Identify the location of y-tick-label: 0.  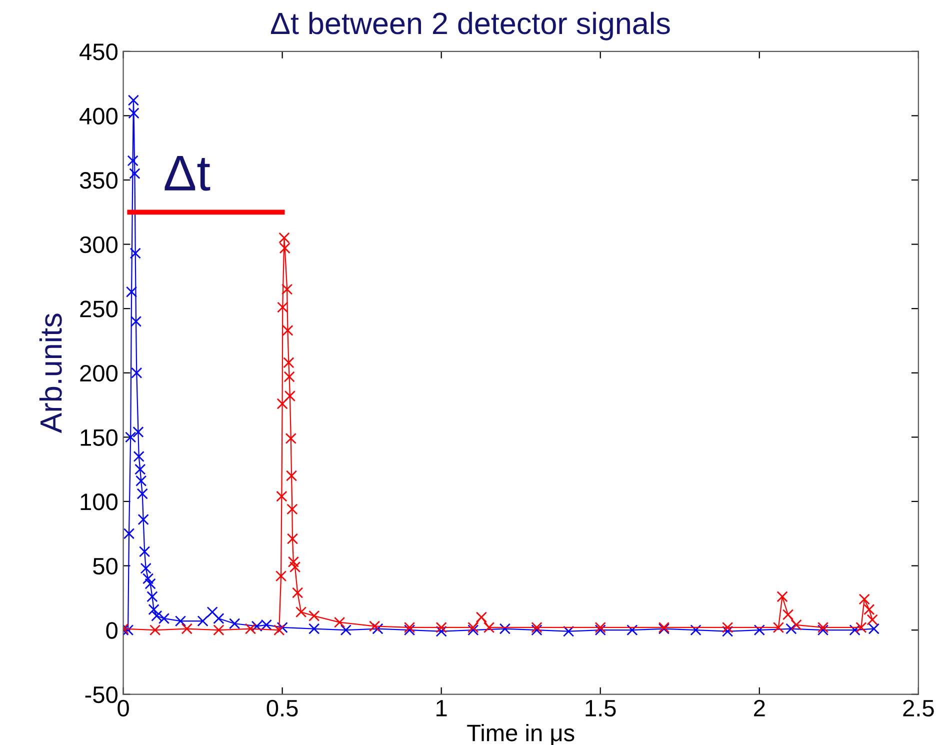
(112, 630).